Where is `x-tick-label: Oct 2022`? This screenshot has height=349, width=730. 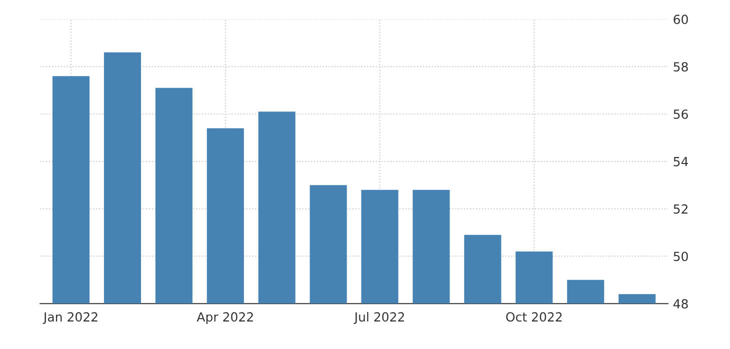
x-tick-label: Oct 2022 is located at coordinates (534, 317).